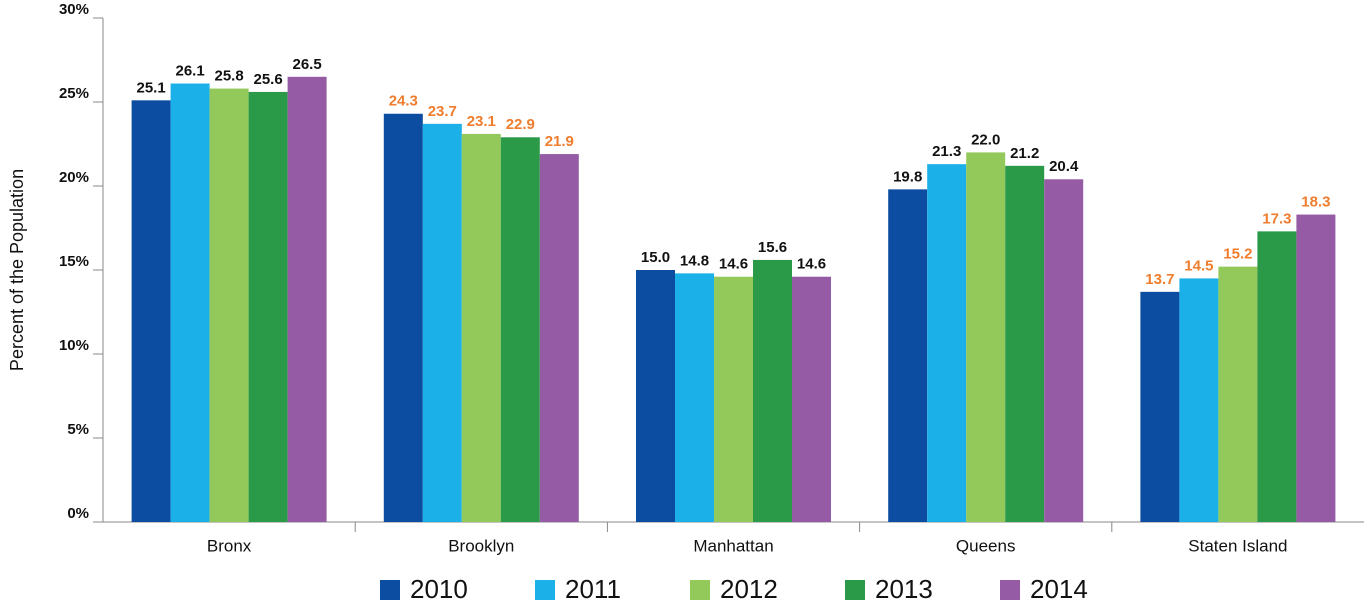 Image resolution: width=1364 pixels, height=614 pixels. What do you see at coordinates (78, 513) in the screenshot?
I see `y-tick-label: 0%` at bounding box center [78, 513].